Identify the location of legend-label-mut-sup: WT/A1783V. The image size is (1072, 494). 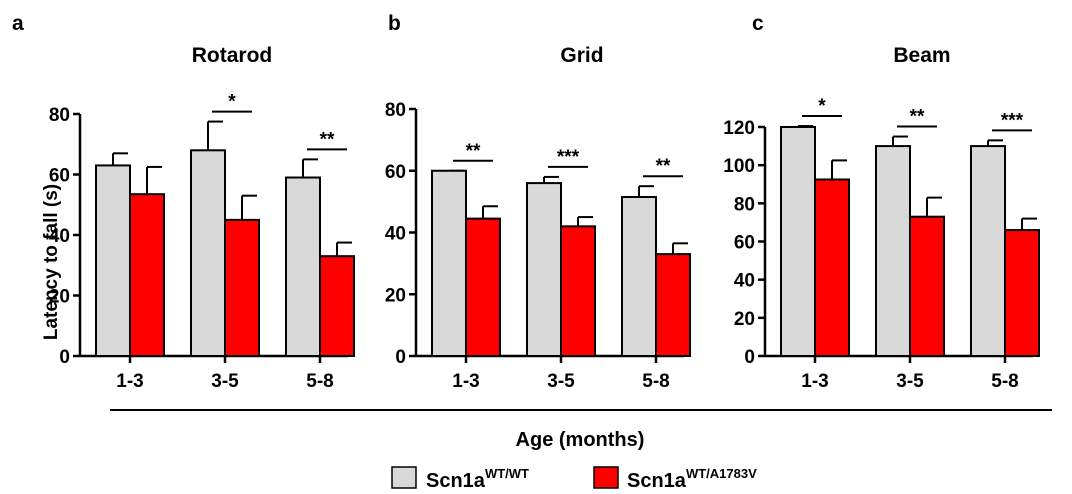
(721, 473).